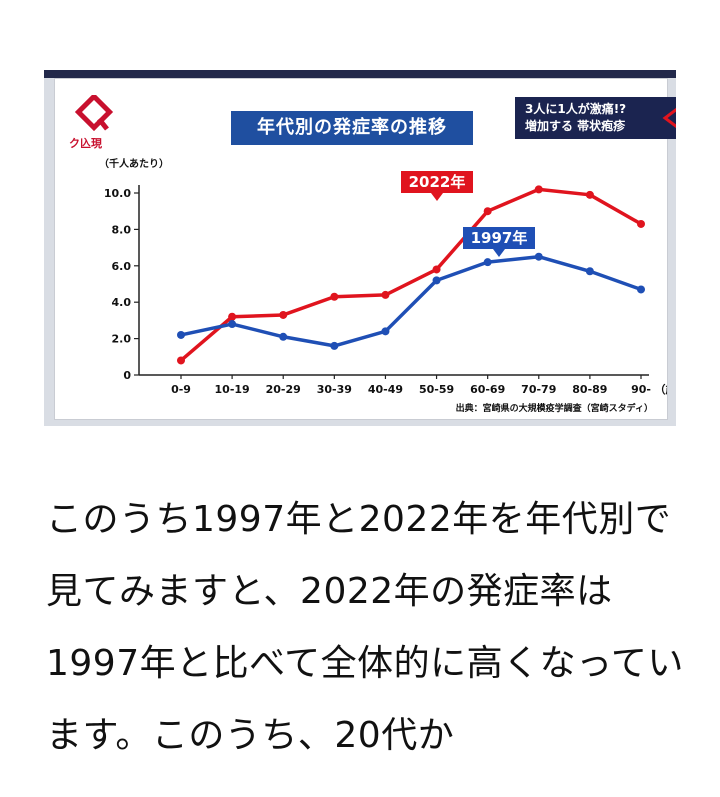 This screenshot has width=720, height=797. Describe the element at coordinates (283, 389) in the screenshot. I see `x-tick-label: 20-29` at that location.